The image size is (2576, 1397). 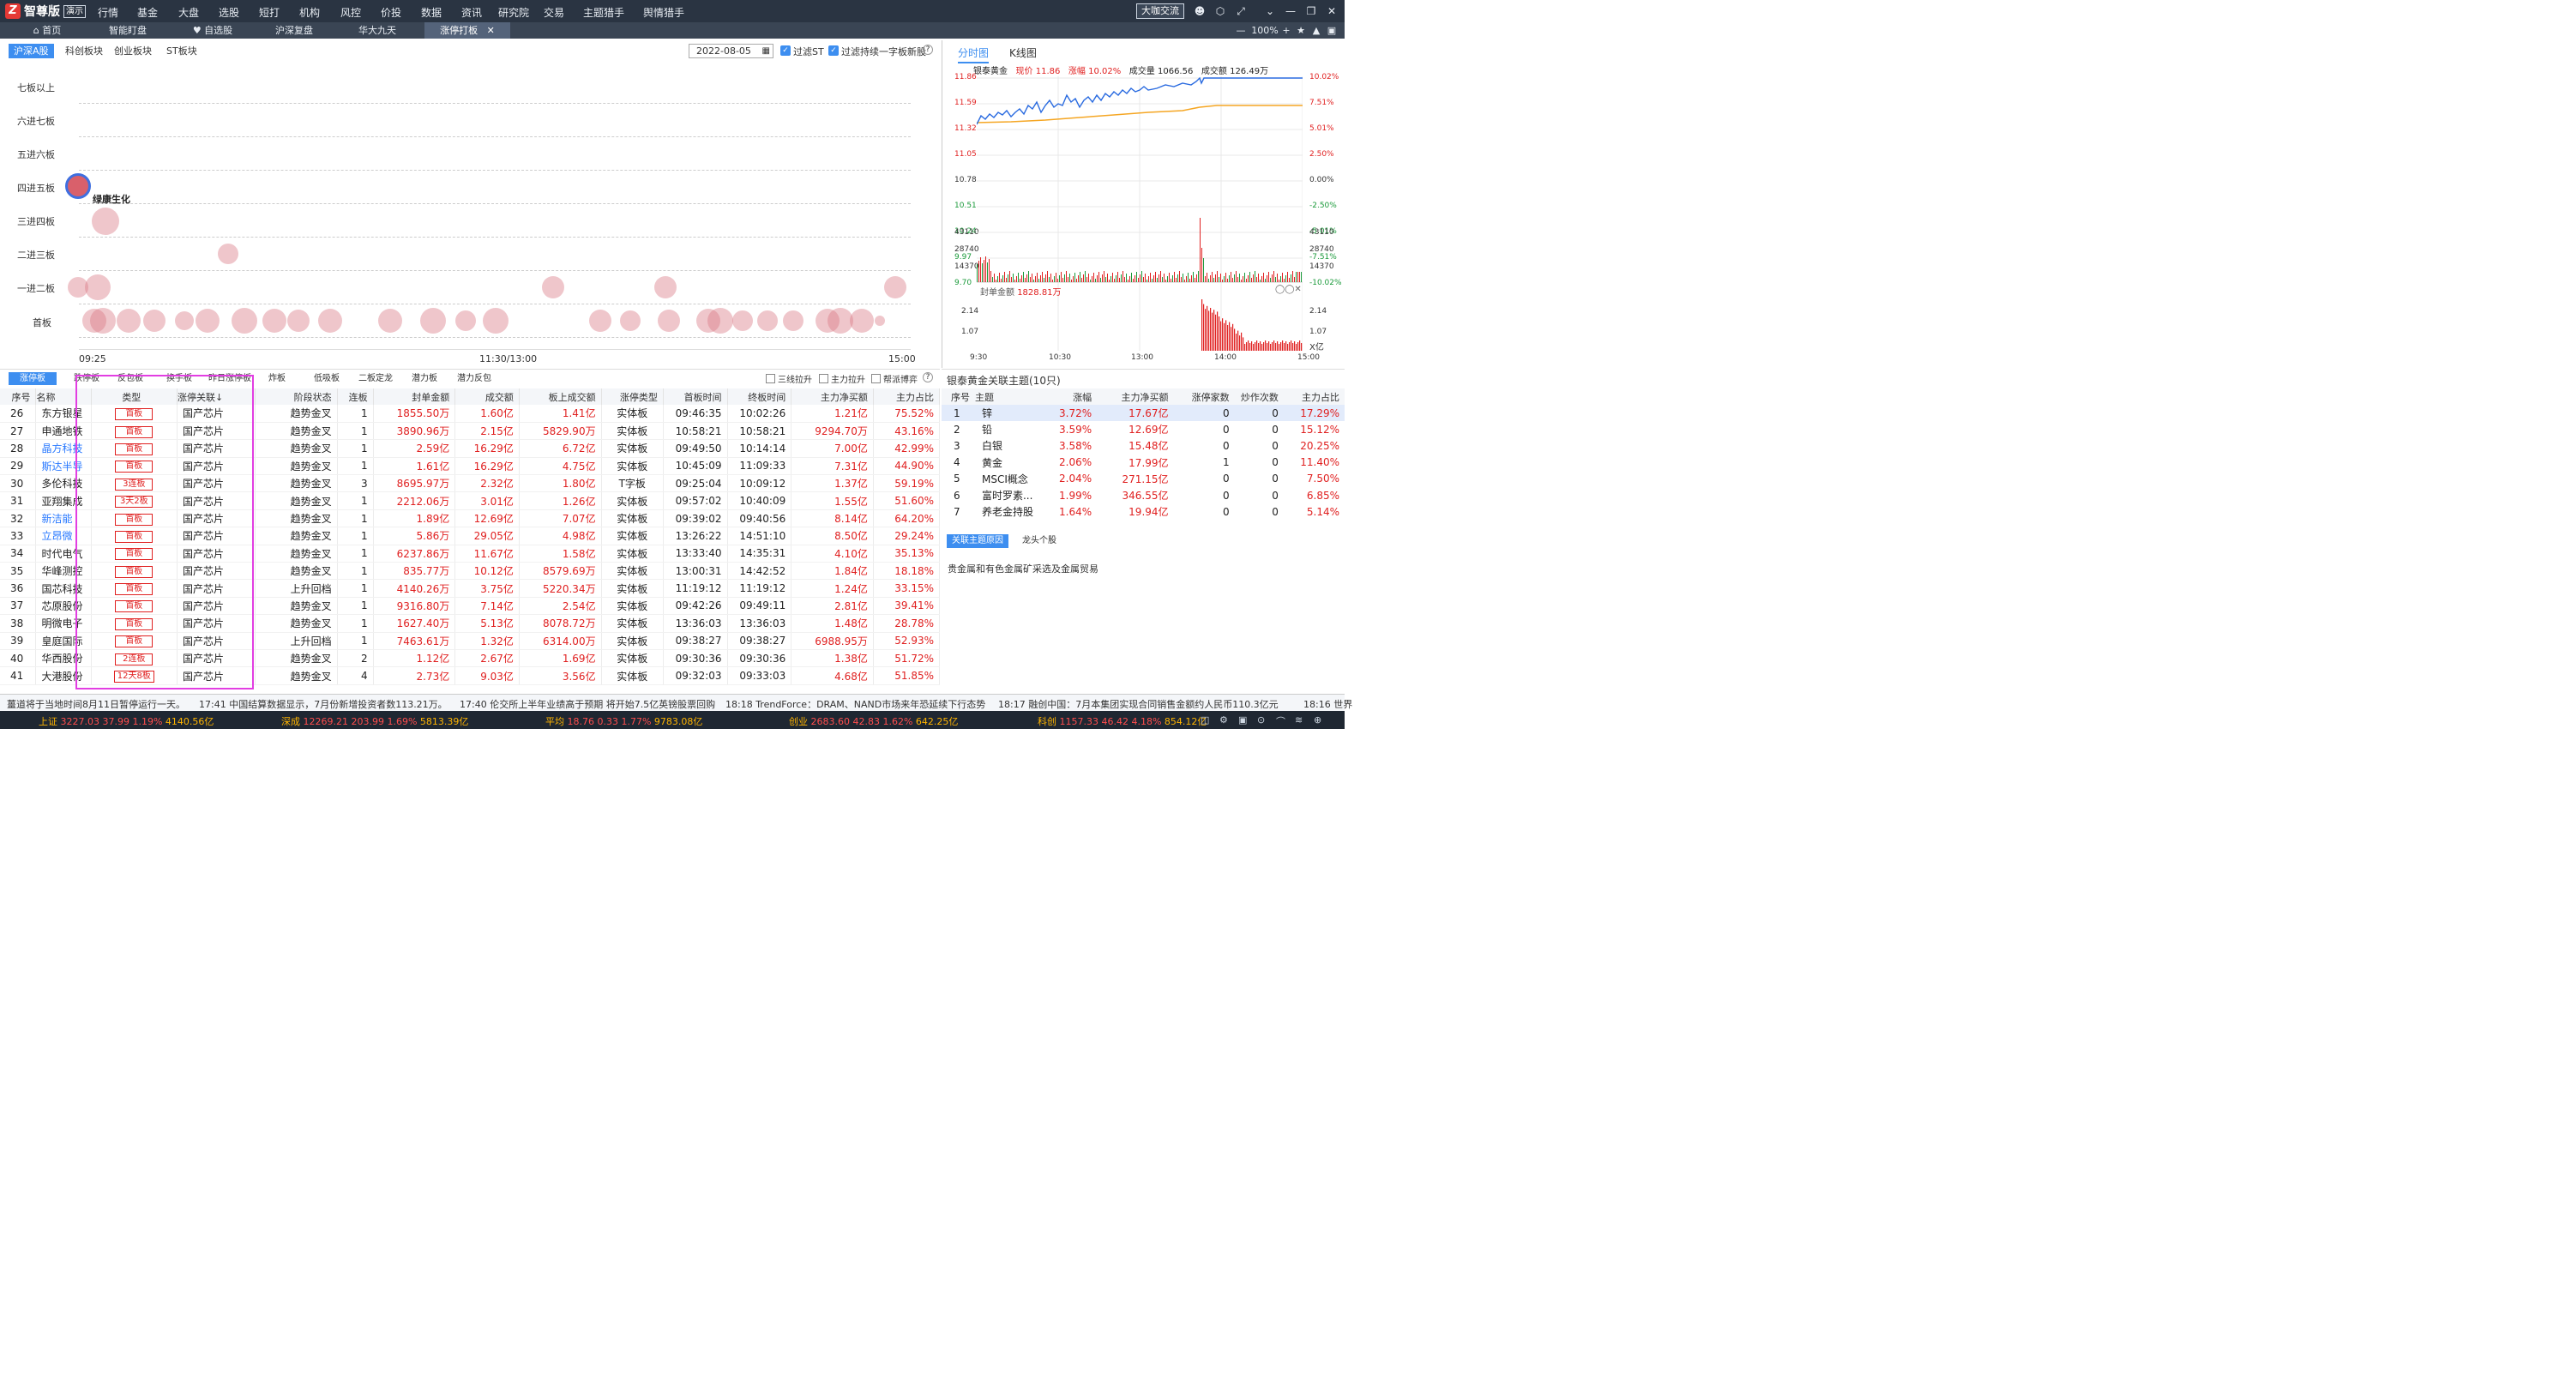 I want to click on table-row: 5 MSCI概念 2.04% 271.15亿 0 0 7.50%, so click(x=1143, y=479).